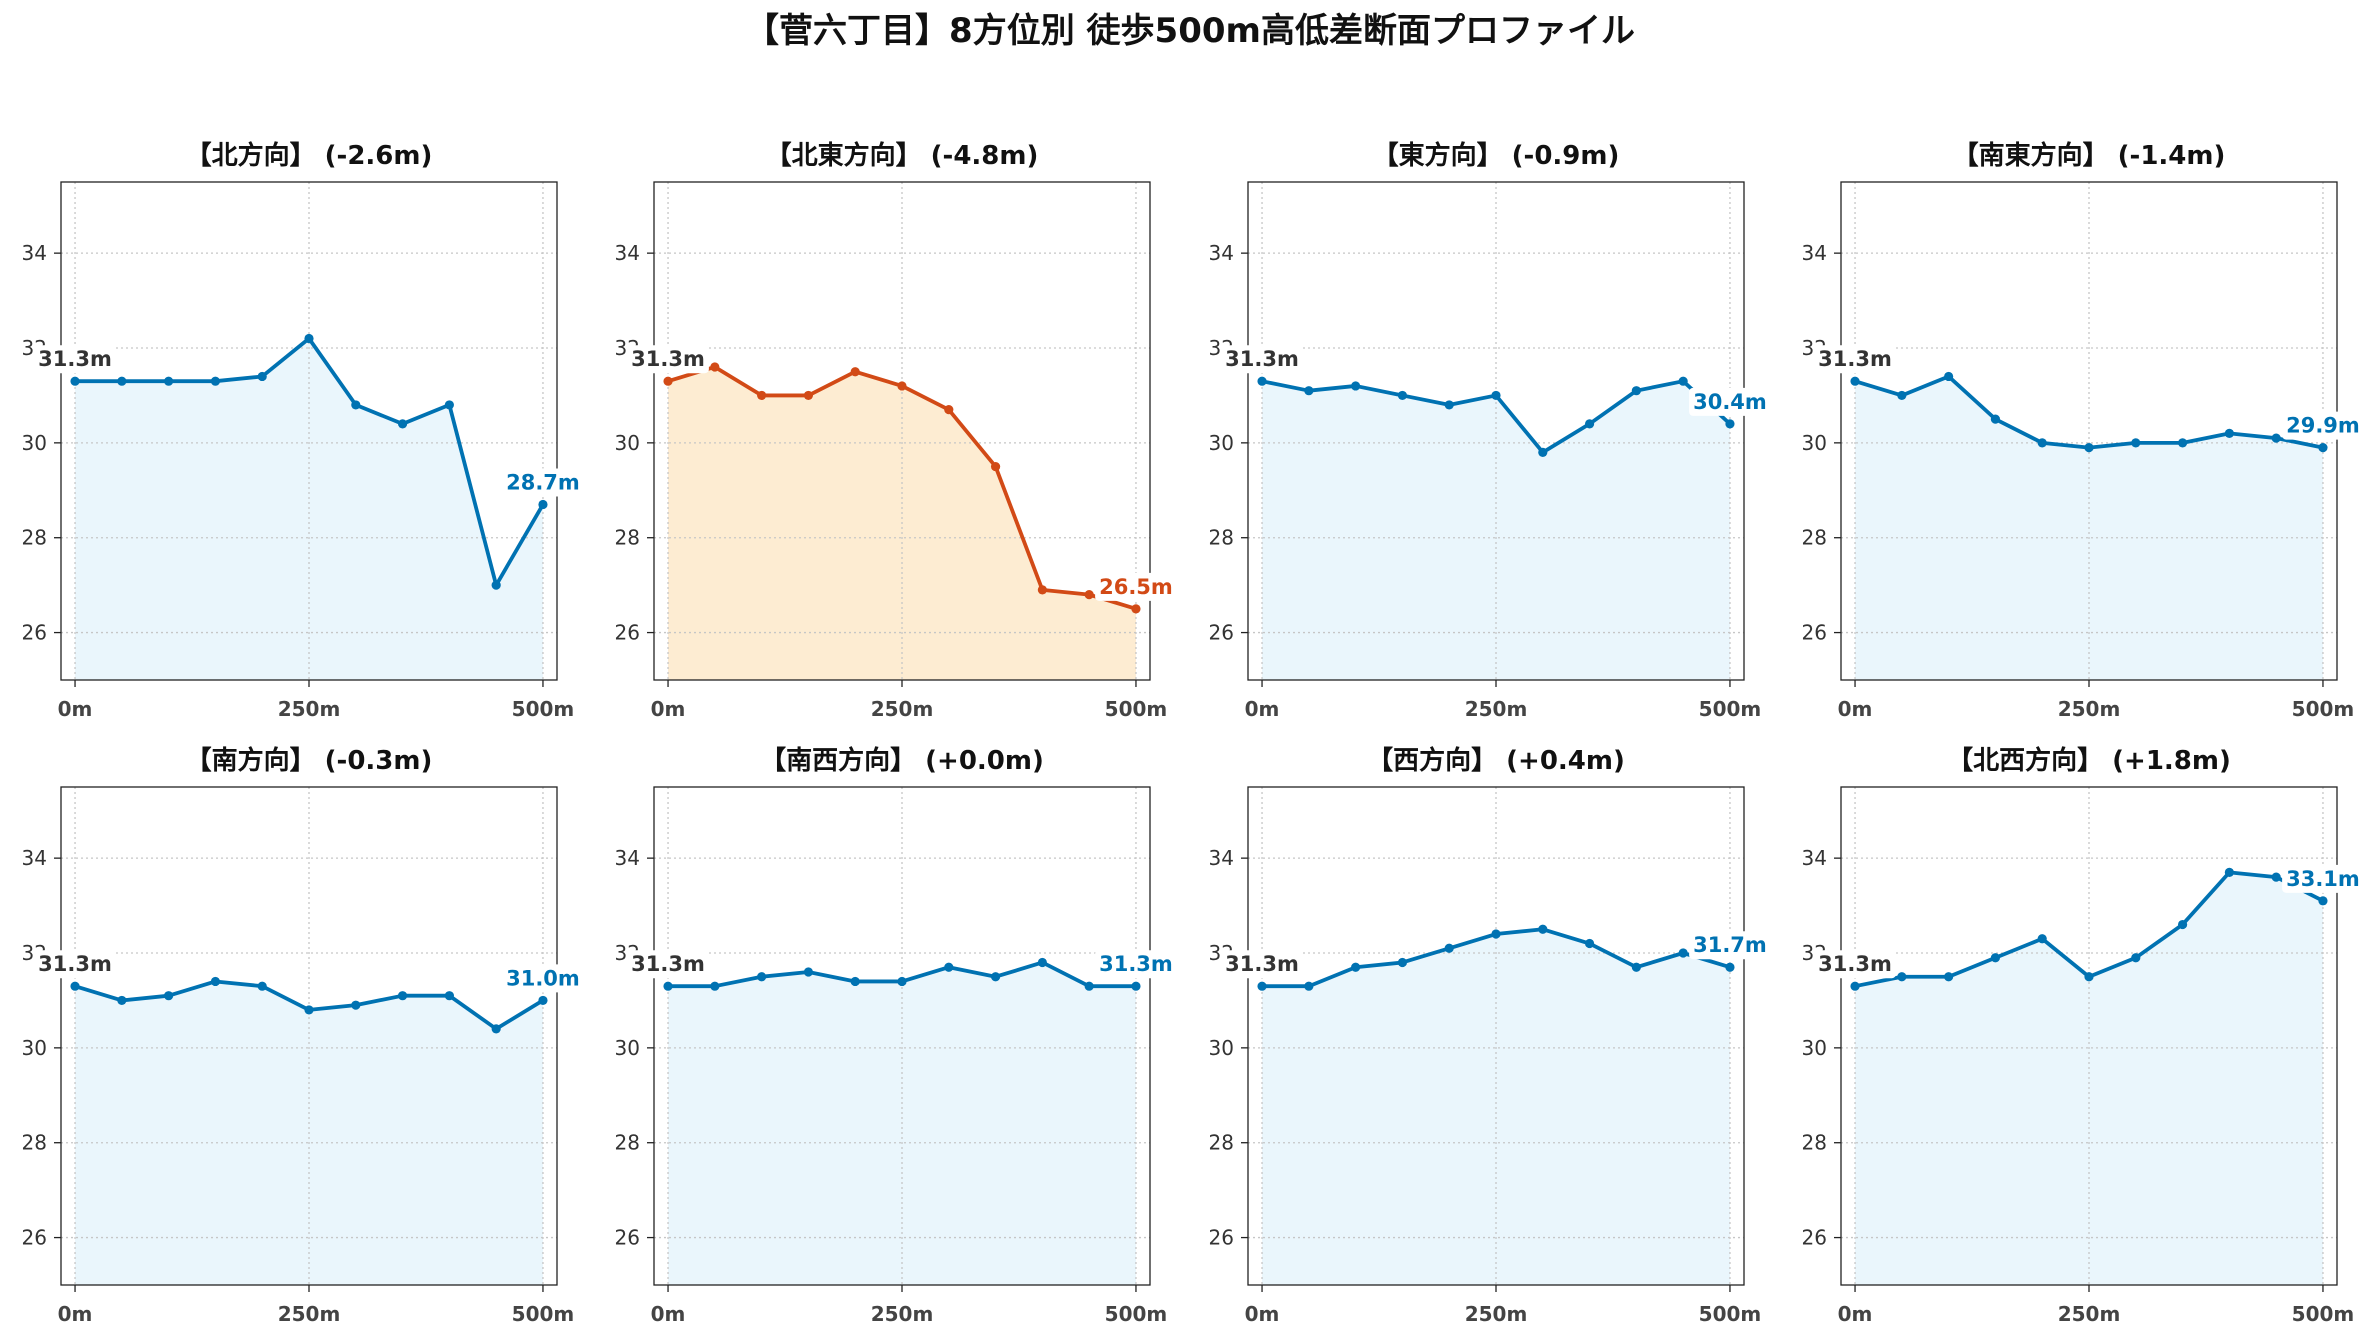 The width and height of the screenshot is (2380, 1340). I want to click on end-elevation-label-group: 28.7m, so click(543, 482).